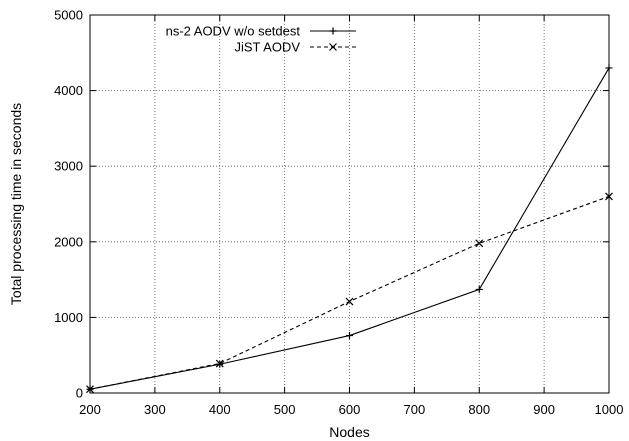 The width and height of the screenshot is (629, 441). I want to click on x-tick-label: 600, so click(350, 409).